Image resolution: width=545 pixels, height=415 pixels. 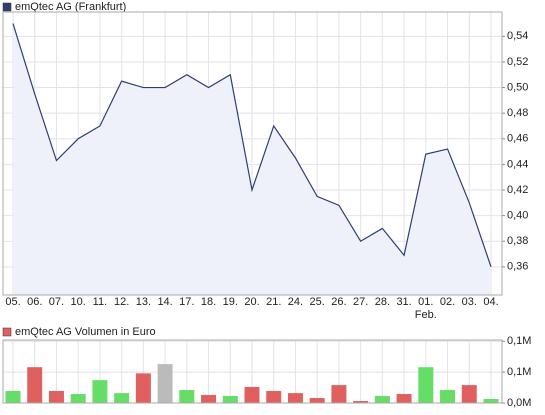 What do you see at coordinates (34, 302) in the screenshot?
I see `x-tick-label: 06.` at bounding box center [34, 302].